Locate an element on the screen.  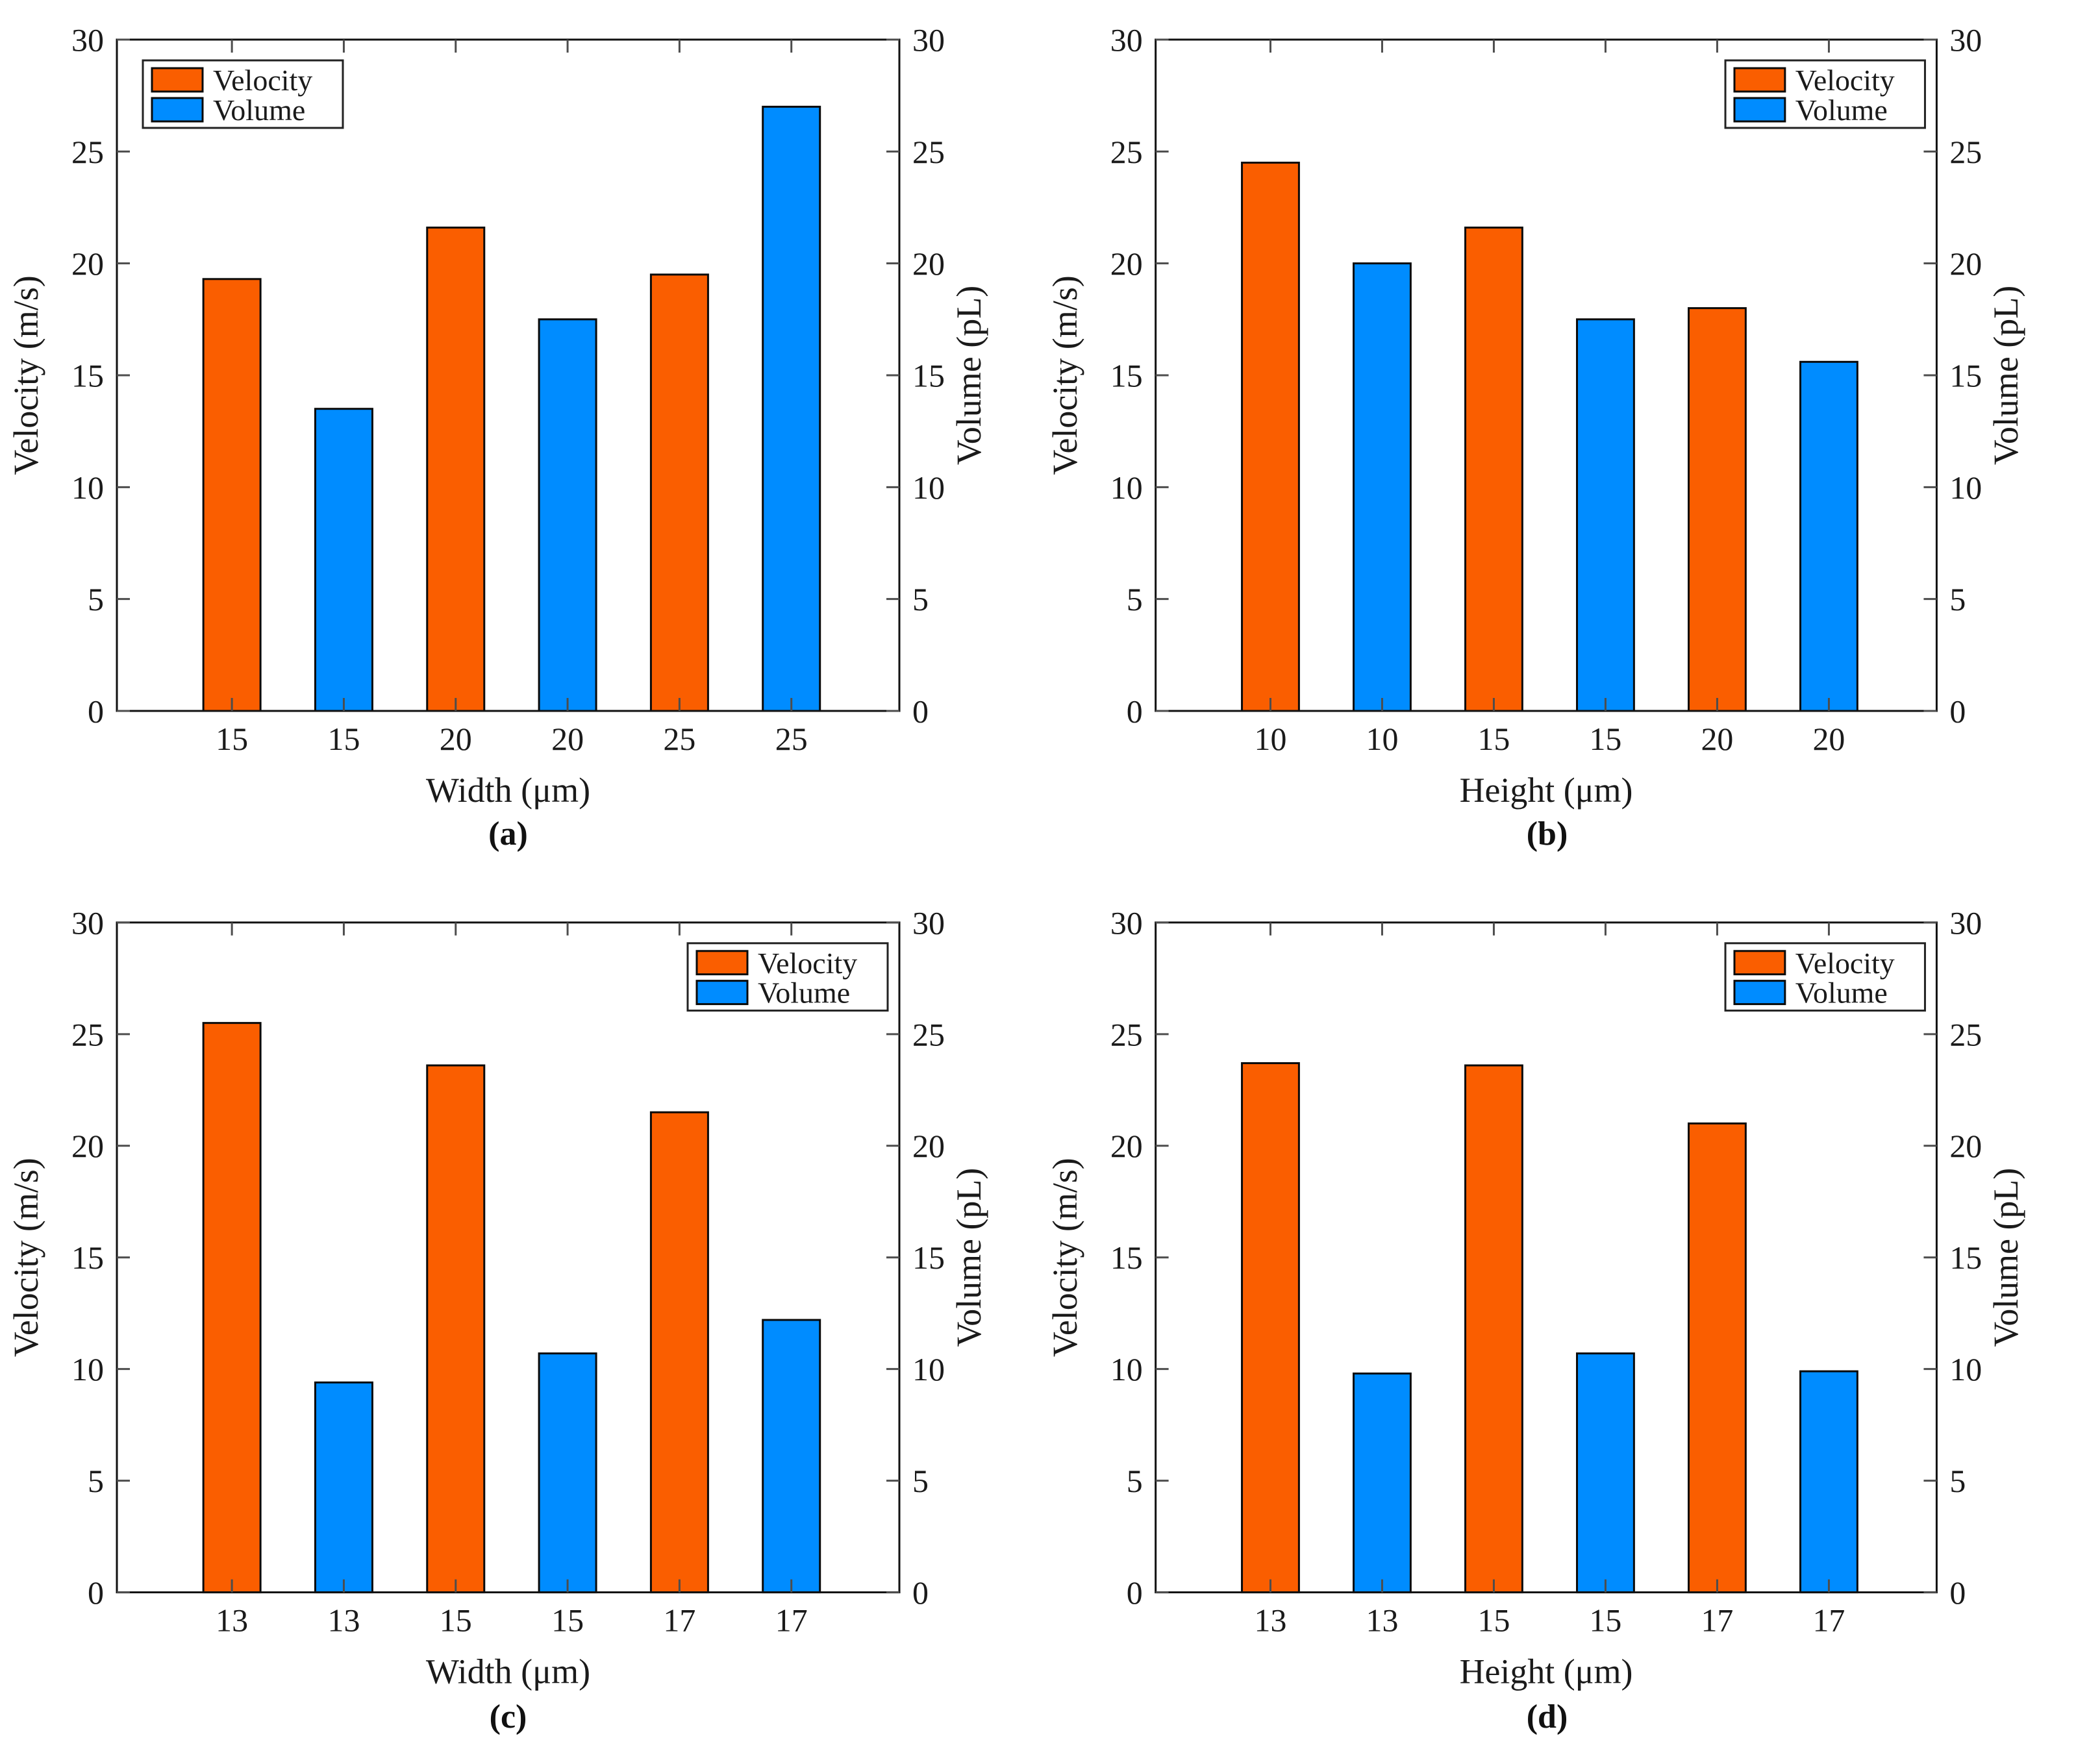
legend-swatch-volume is located at coordinates (722, 993).